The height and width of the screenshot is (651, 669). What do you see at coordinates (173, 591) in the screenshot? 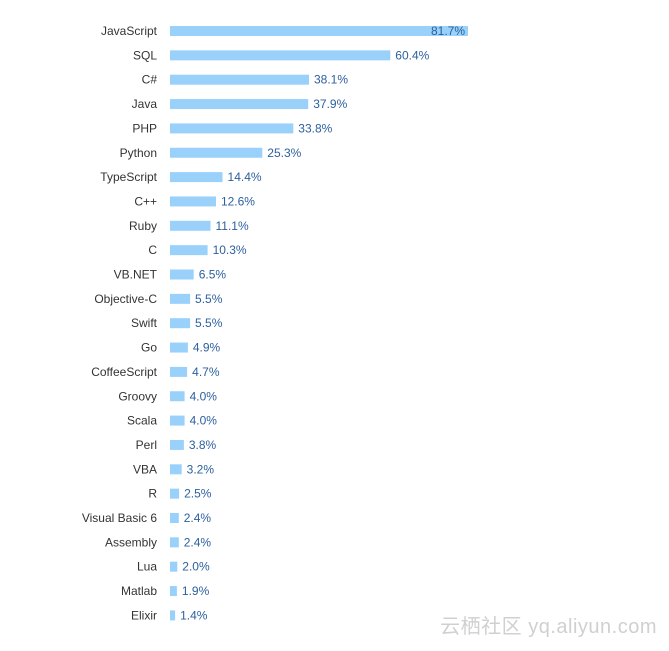
I see `bar-matlab` at bounding box center [173, 591].